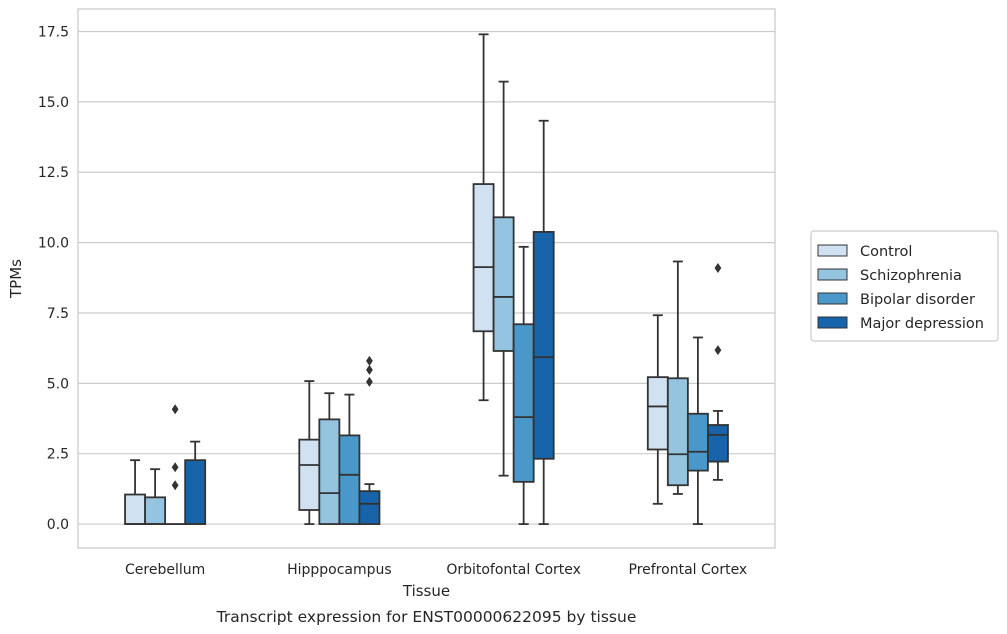 This screenshot has width=1007, height=634. Describe the element at coordinates (53, 33) in the screenshot. I see `y-tick-label: 17.5` at that location.